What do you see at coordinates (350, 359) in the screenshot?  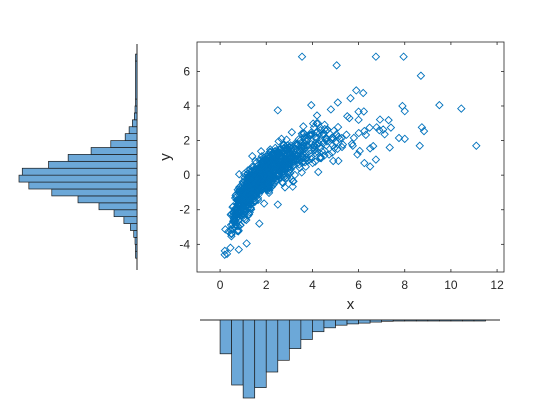 I see `x-marginal-histogram` at bounding box center [350, 359].